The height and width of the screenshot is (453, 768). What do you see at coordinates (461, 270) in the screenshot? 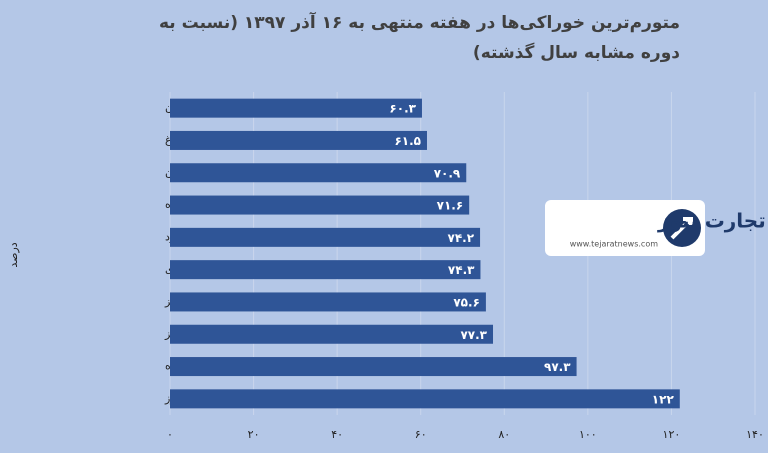
I see `value-label: ۷۴.۳` at bounding box center [461, 270].